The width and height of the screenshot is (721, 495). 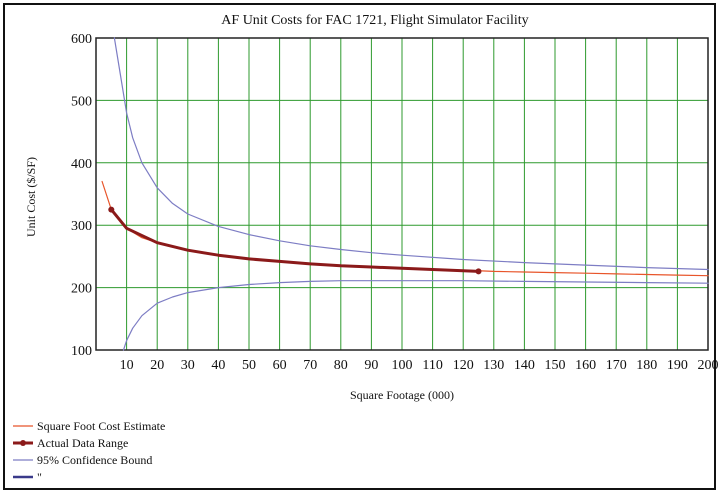 What do you see at coordinates (188, 365) in the screenshot?
I see `x-tick-label: 30` at bounding box center [188, 365].